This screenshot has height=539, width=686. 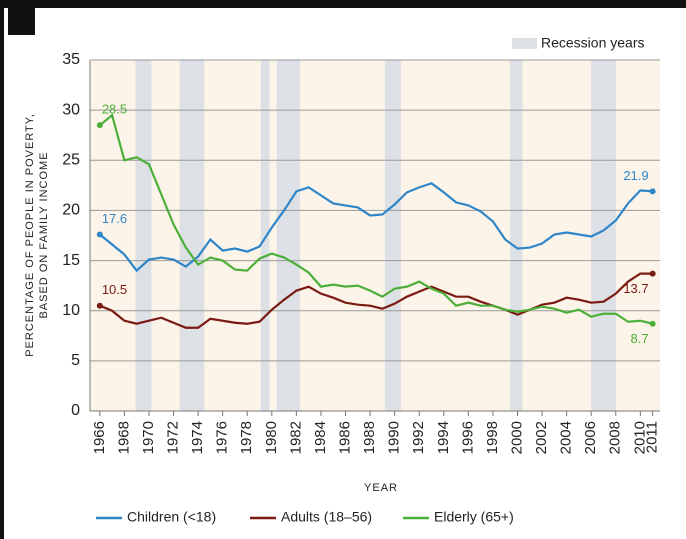 What do you see at coordinates (222, 437) in the screenshot?
I see `x-tick-label: 1976` at bounding box center [222, 437].